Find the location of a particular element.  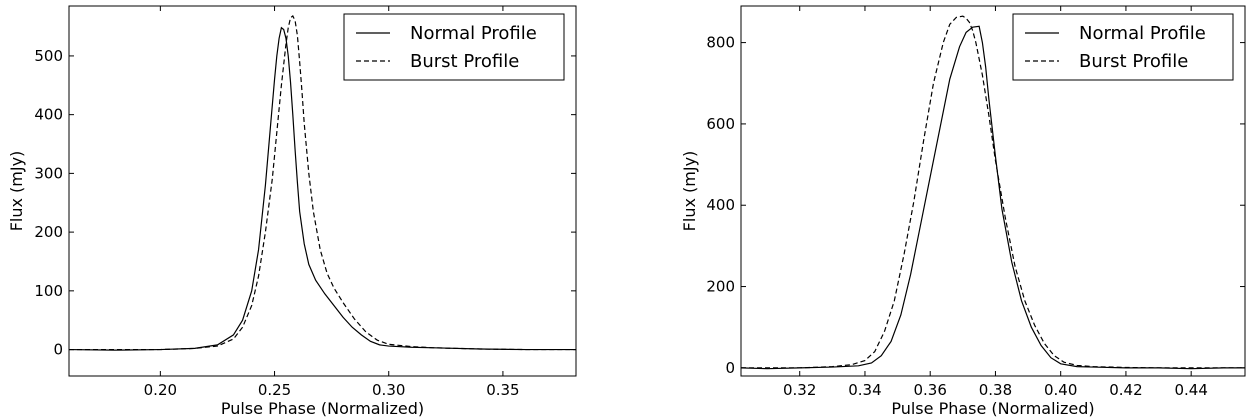

chart1-ytick-label: 400 is located at coordinates (48, 115).